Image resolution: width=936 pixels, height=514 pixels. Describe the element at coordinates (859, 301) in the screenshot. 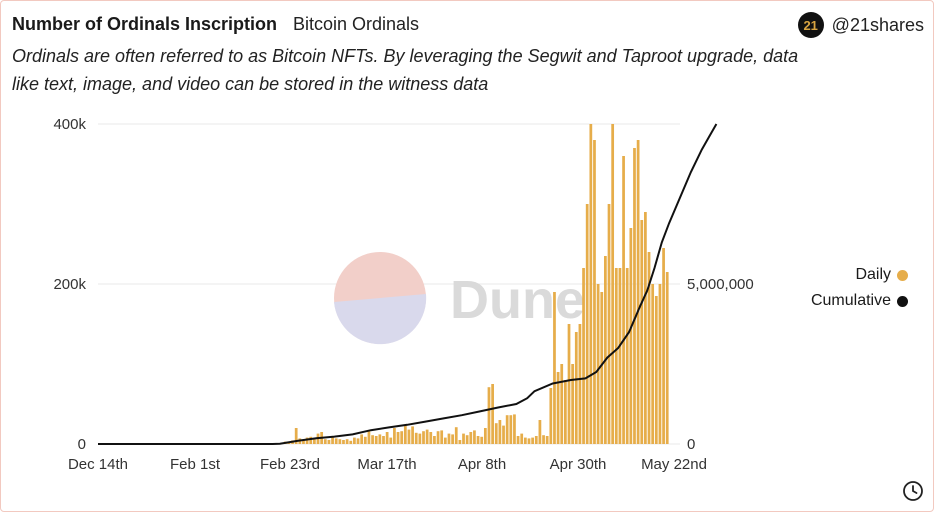

I see `legend-item-cumulative: Cumulative` at that location.